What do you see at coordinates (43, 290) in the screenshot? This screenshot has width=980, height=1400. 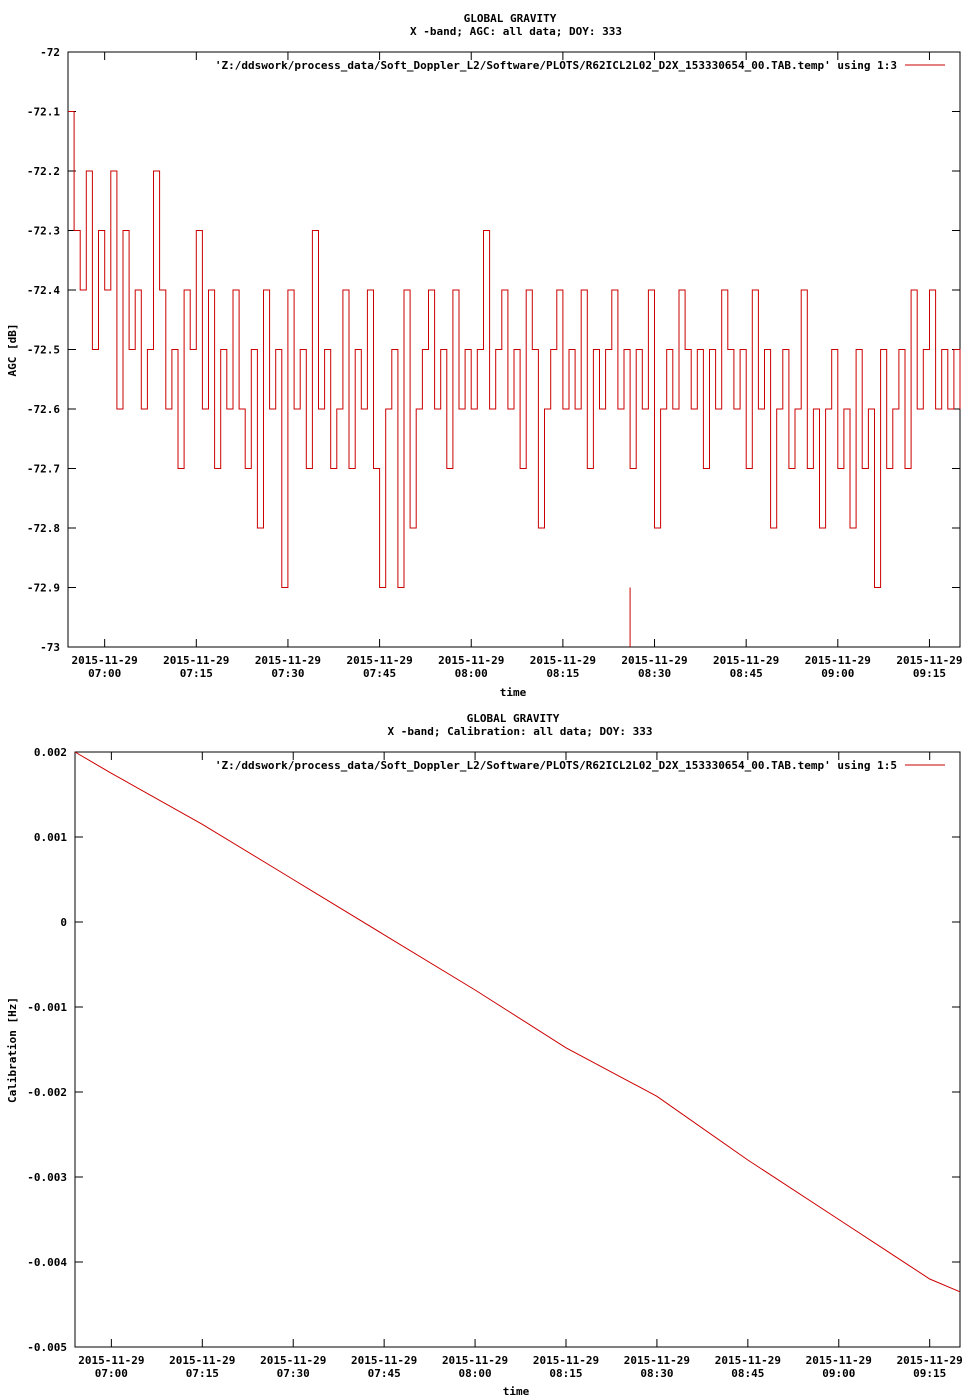 I see `y-tick-label: -72.4` at bounding box center [43, 290].